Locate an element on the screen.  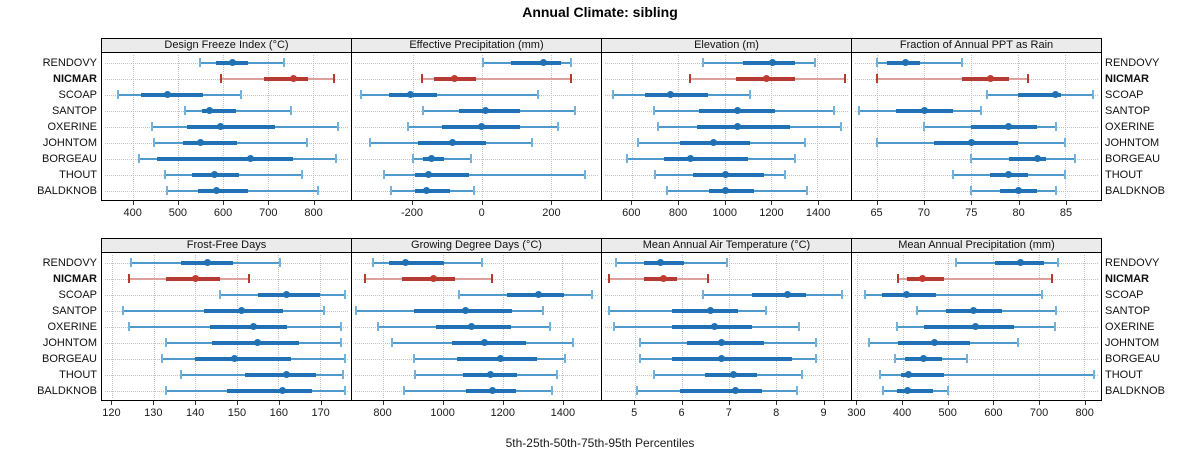
panel-strip: Design Freeze Index (°C) is located at coordinates (226, 45).